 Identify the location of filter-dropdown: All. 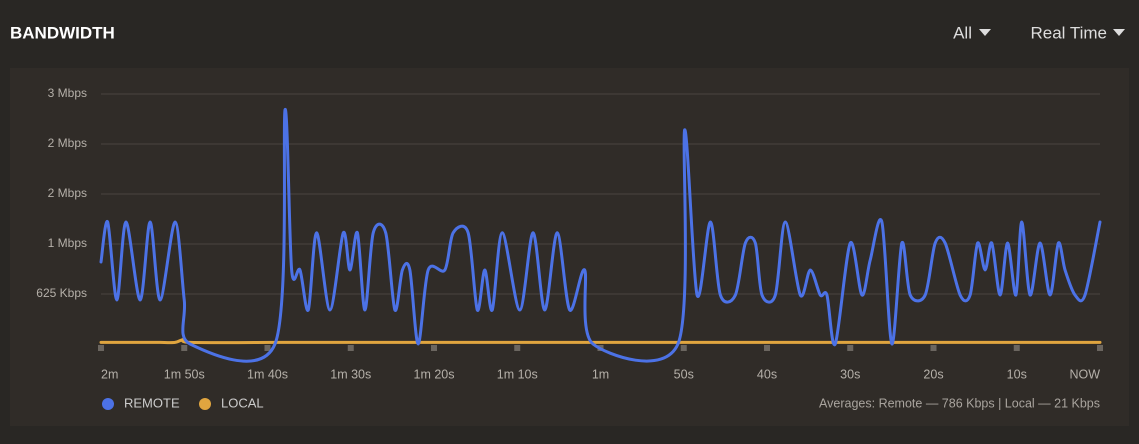
(962, 32).